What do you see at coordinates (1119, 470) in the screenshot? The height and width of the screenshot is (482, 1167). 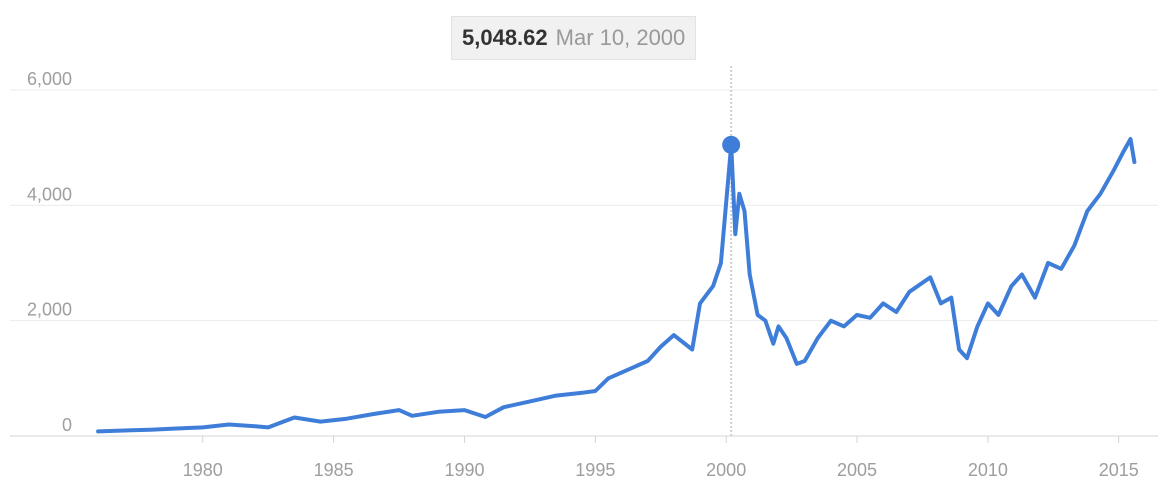 I see `x-tick-label: 2015` at bounding box center [1119, 470].